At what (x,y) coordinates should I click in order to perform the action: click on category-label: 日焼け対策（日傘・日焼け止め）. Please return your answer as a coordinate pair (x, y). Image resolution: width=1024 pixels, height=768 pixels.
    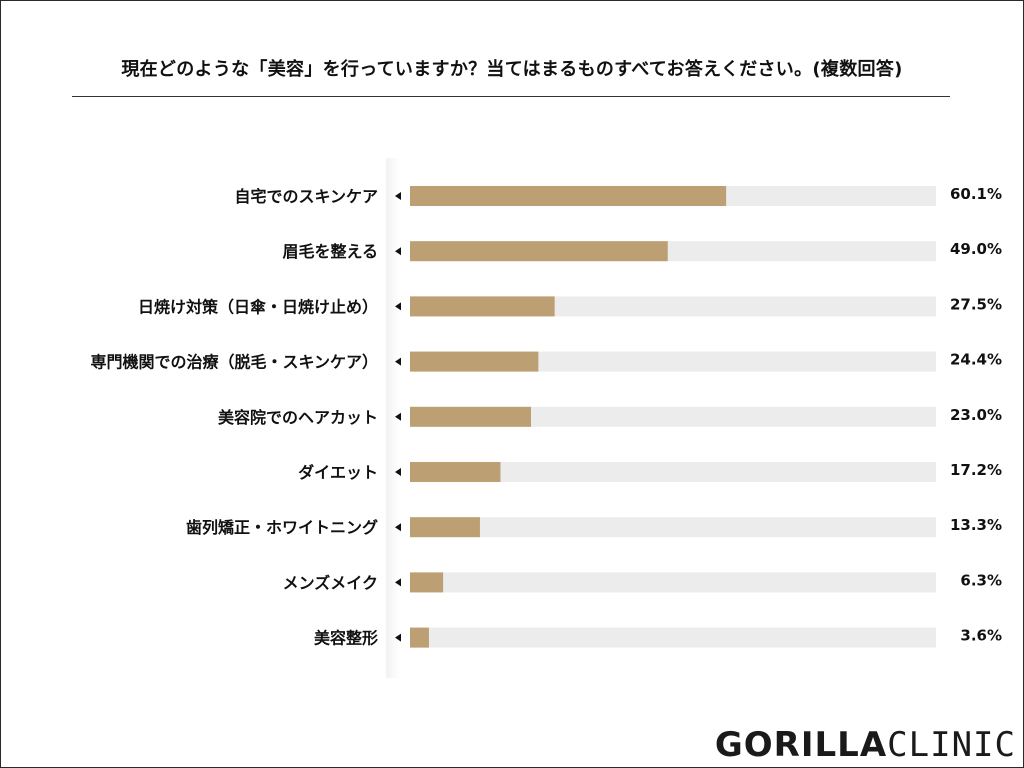
    Looking at the image, I should click on (258, 306).